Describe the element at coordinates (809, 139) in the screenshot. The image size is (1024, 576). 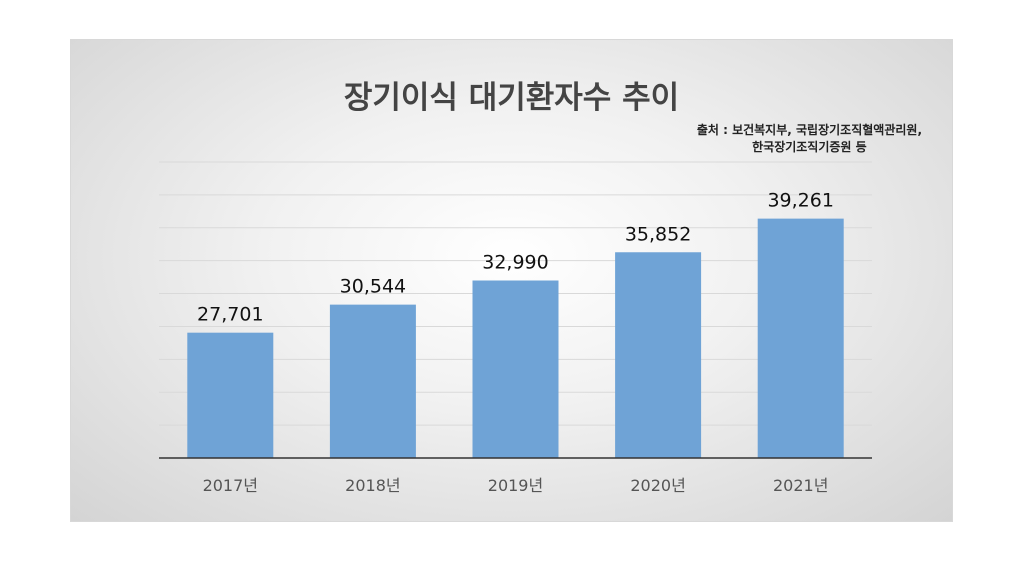
I see `source-note: 출처 : 보건복지부, 국립장기조직혈액관리원, 한국장기조직기증원 등` at that location.